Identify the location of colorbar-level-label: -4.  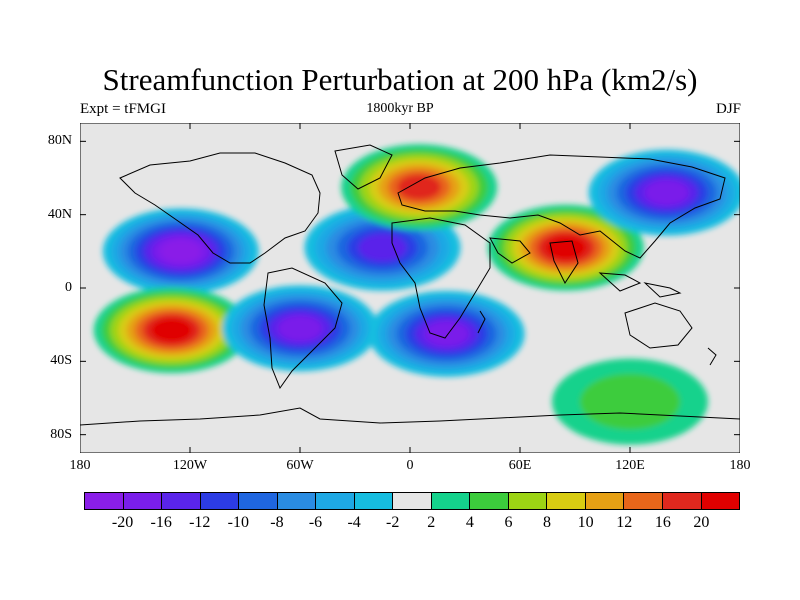
(354, 522).